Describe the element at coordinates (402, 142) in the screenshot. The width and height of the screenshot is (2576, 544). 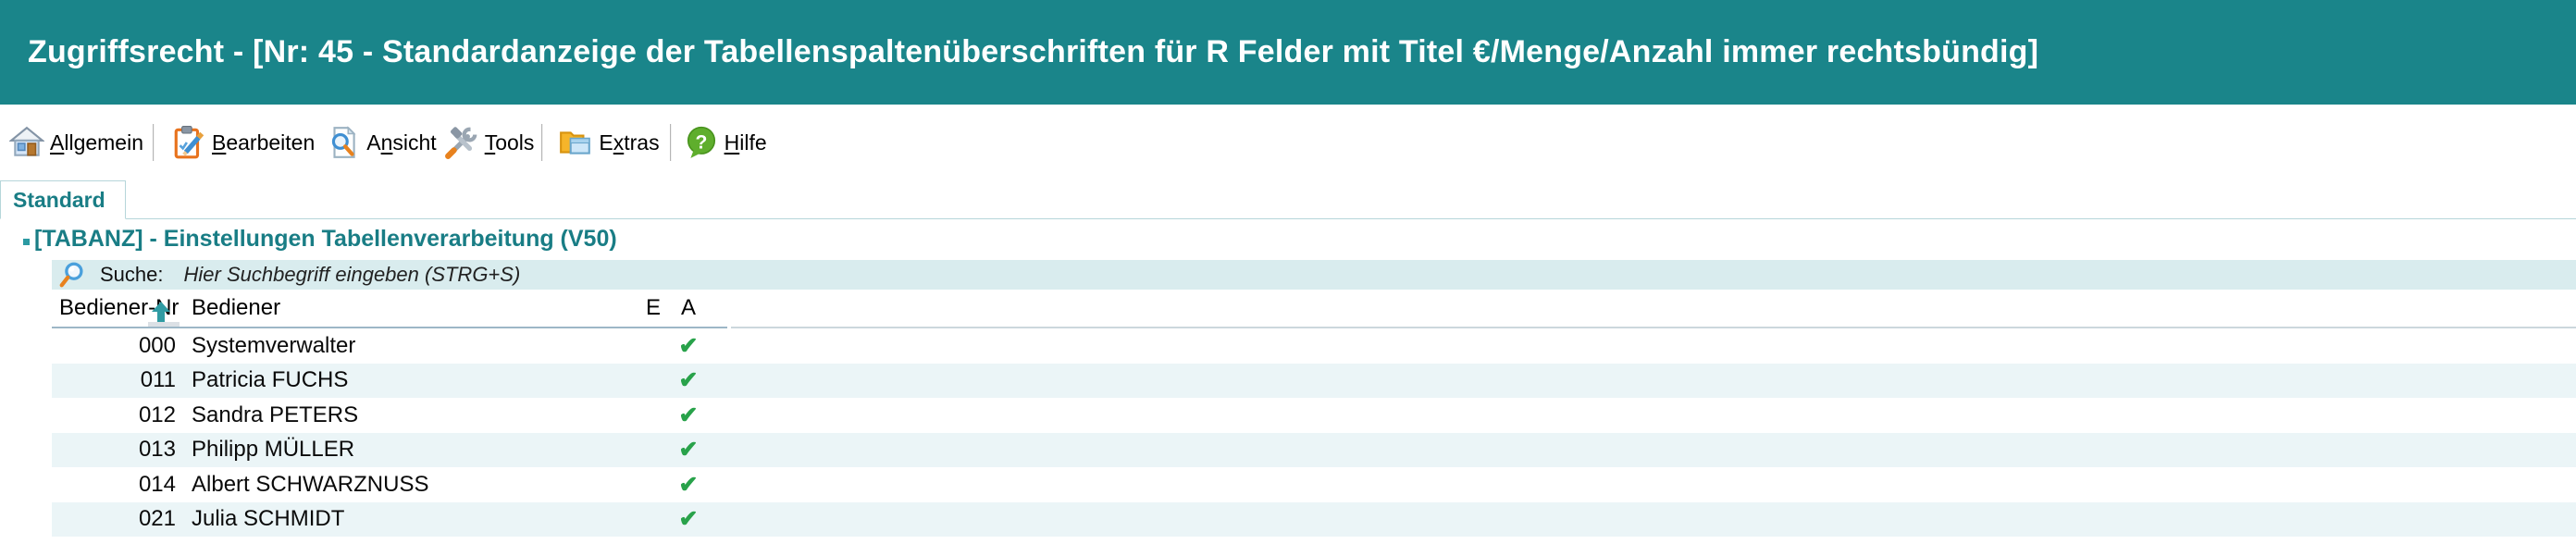
I see `menu-label: Ansicht` at that location.